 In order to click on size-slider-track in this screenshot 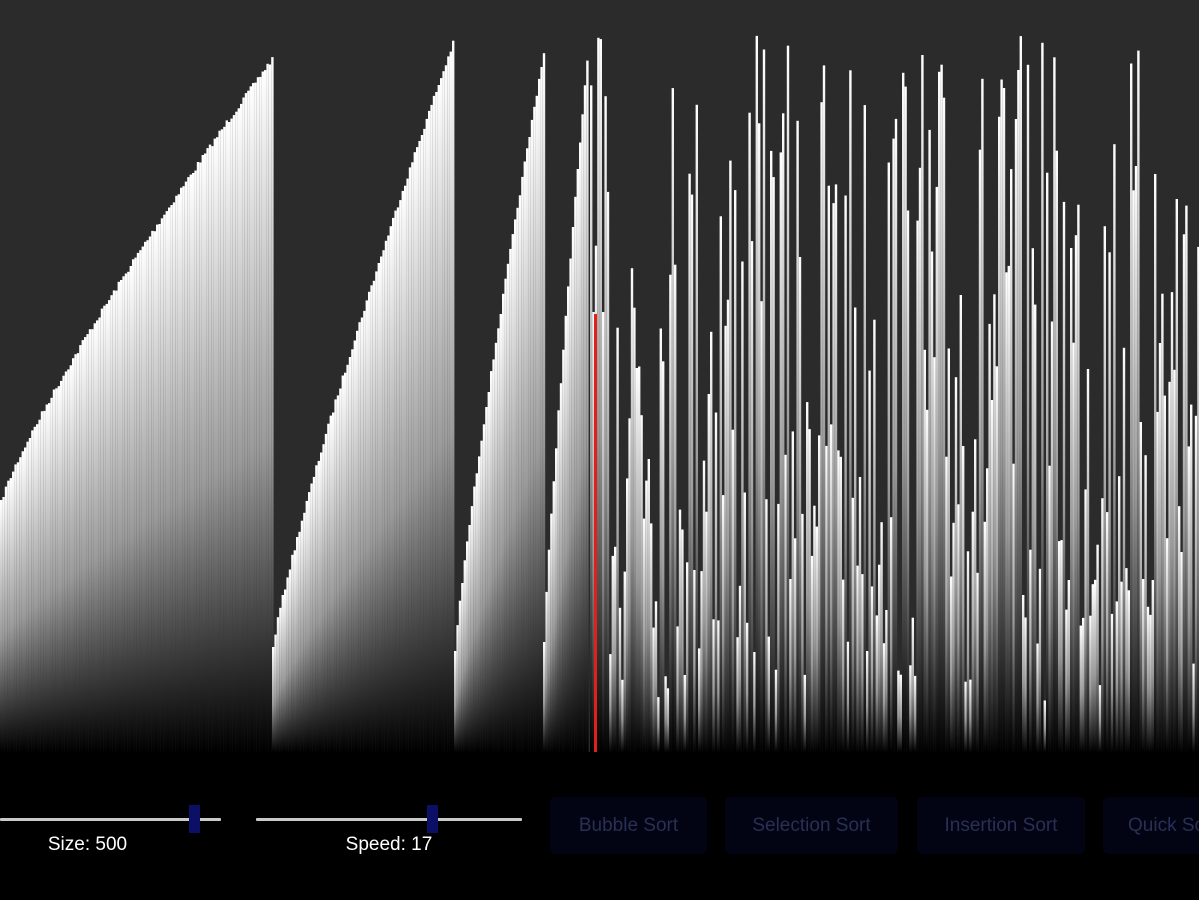, I will do `click(110, 819)`.